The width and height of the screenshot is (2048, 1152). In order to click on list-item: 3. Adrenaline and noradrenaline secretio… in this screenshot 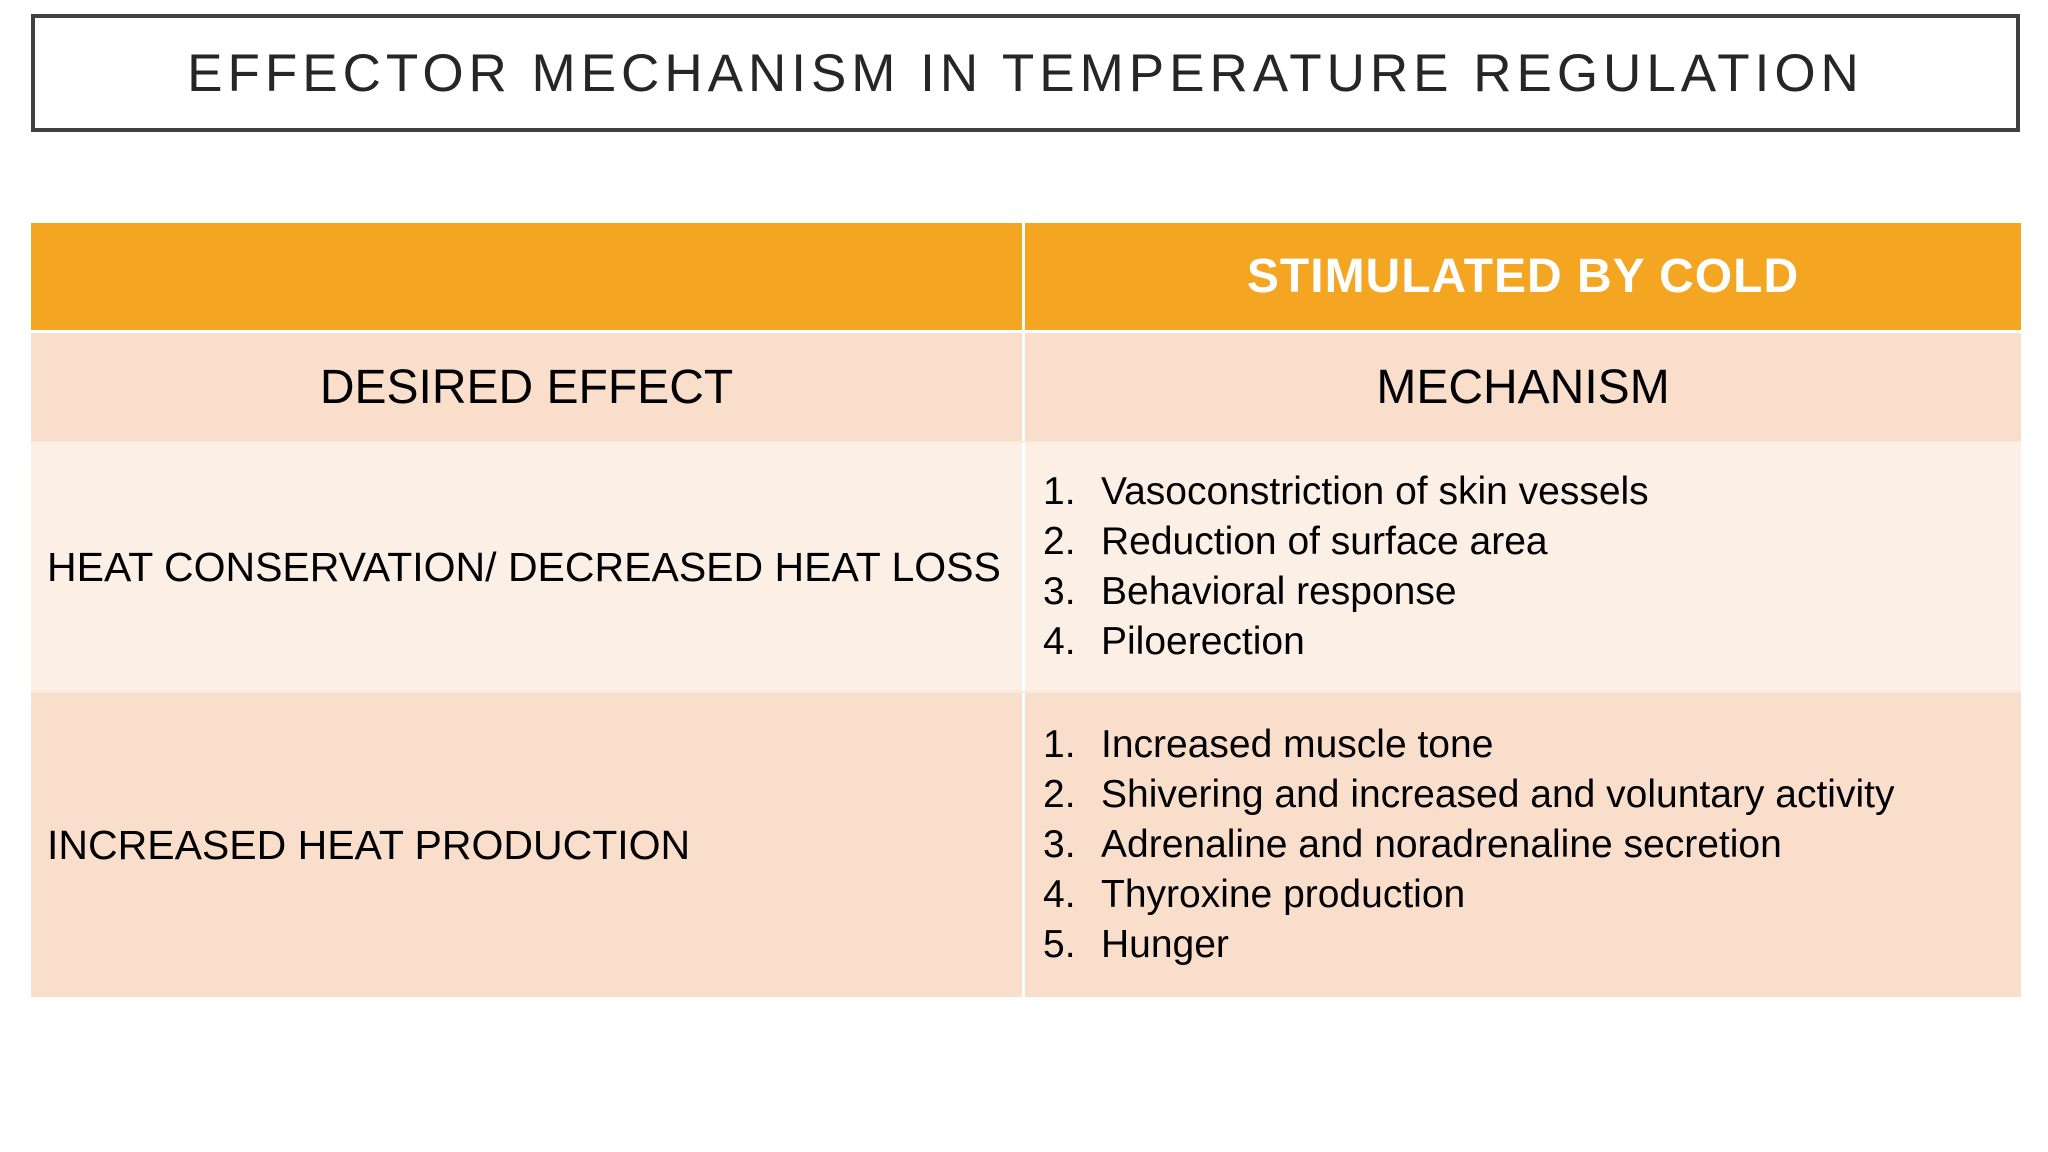, I will do `click(1468, 845)`.